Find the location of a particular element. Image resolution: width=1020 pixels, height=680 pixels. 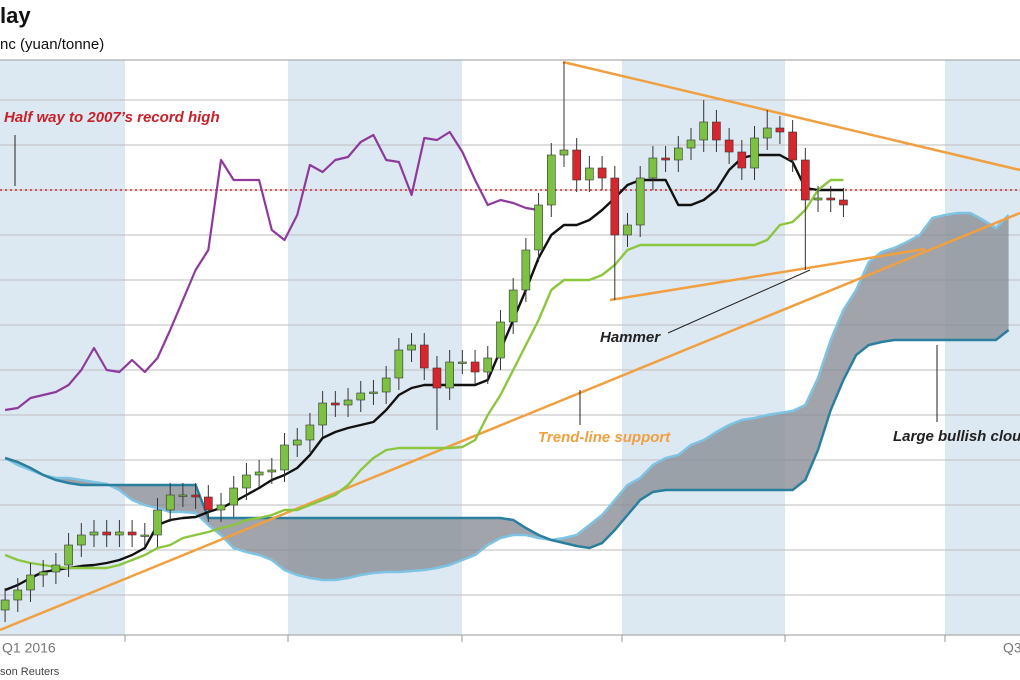

pointer-line is located at coordinates (739, 301).